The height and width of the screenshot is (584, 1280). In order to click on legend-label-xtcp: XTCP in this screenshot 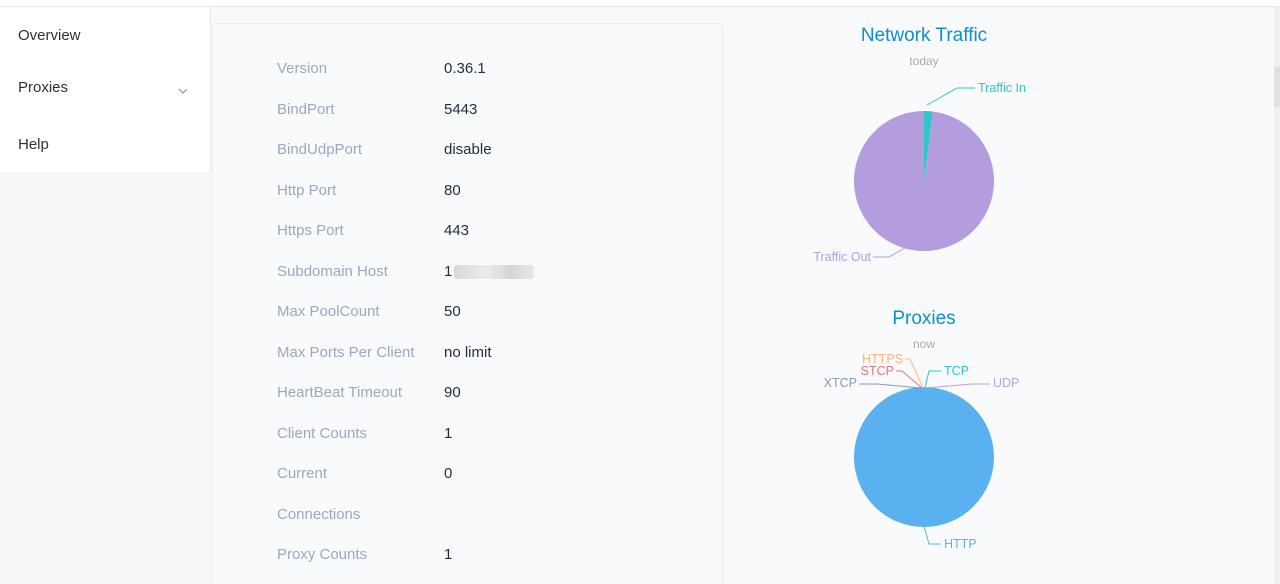, I will do `click(840, 383)`.